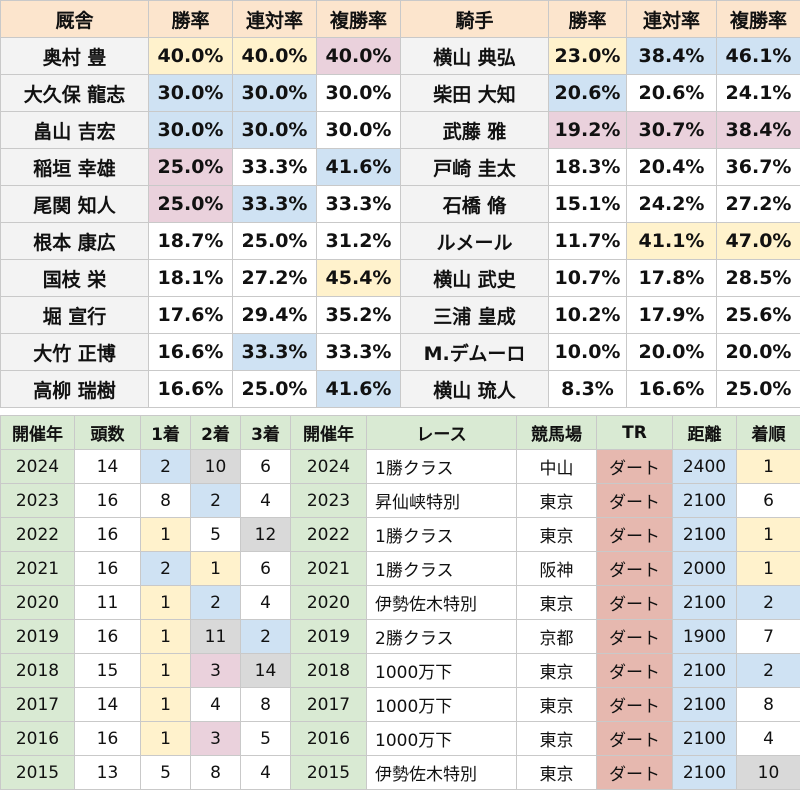 The image size is (800, 801). I want to click on trainer-row: 畠山 吉宏 30.0% 30.0% 30.0%, so click(200, 130).